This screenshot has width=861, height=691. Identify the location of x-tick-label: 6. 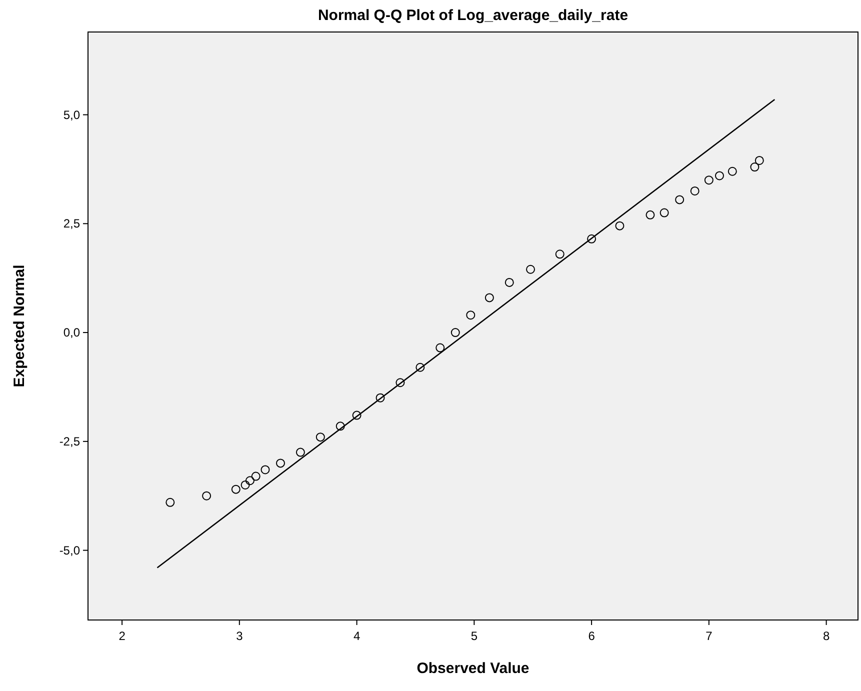
(592, 636).